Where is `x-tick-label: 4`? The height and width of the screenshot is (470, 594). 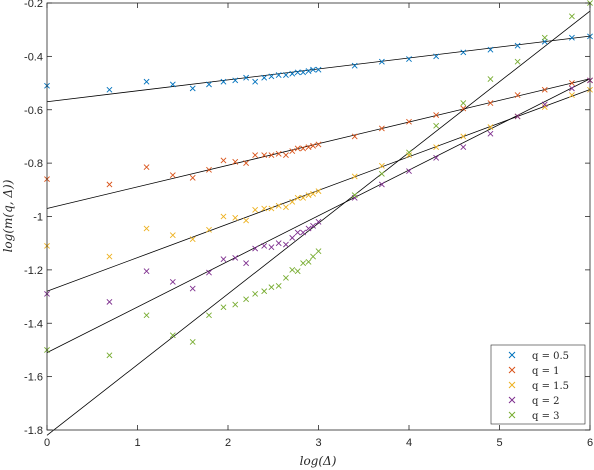 x-tick-label: 4 is located at coordinates (409, 443).